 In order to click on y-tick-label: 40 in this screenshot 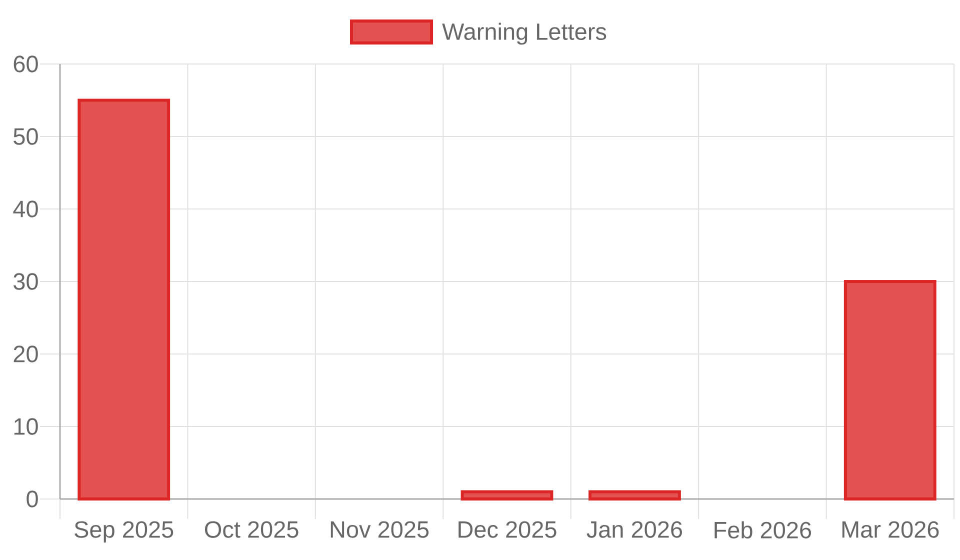, I will do `click(25, 209)`.